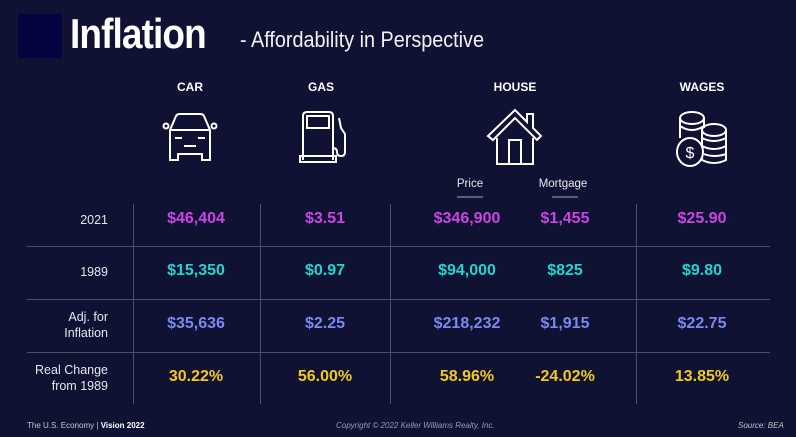  Describe the element at coordinates (190, 137) in the screenshot. I see `car-icon` at that location.